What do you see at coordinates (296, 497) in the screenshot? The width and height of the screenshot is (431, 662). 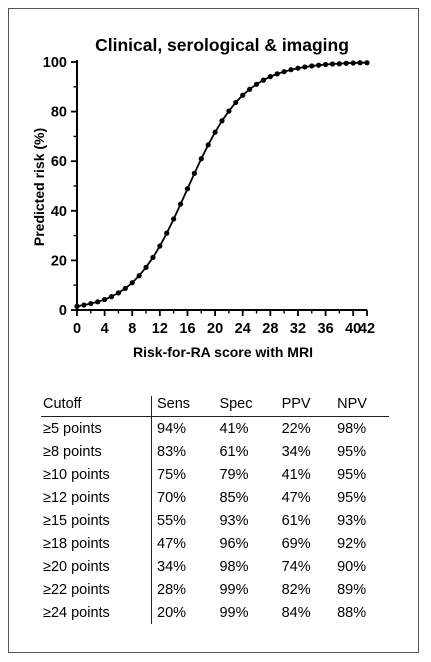 I see `cell-ppv: 47%` at bounding box center [296, 497].